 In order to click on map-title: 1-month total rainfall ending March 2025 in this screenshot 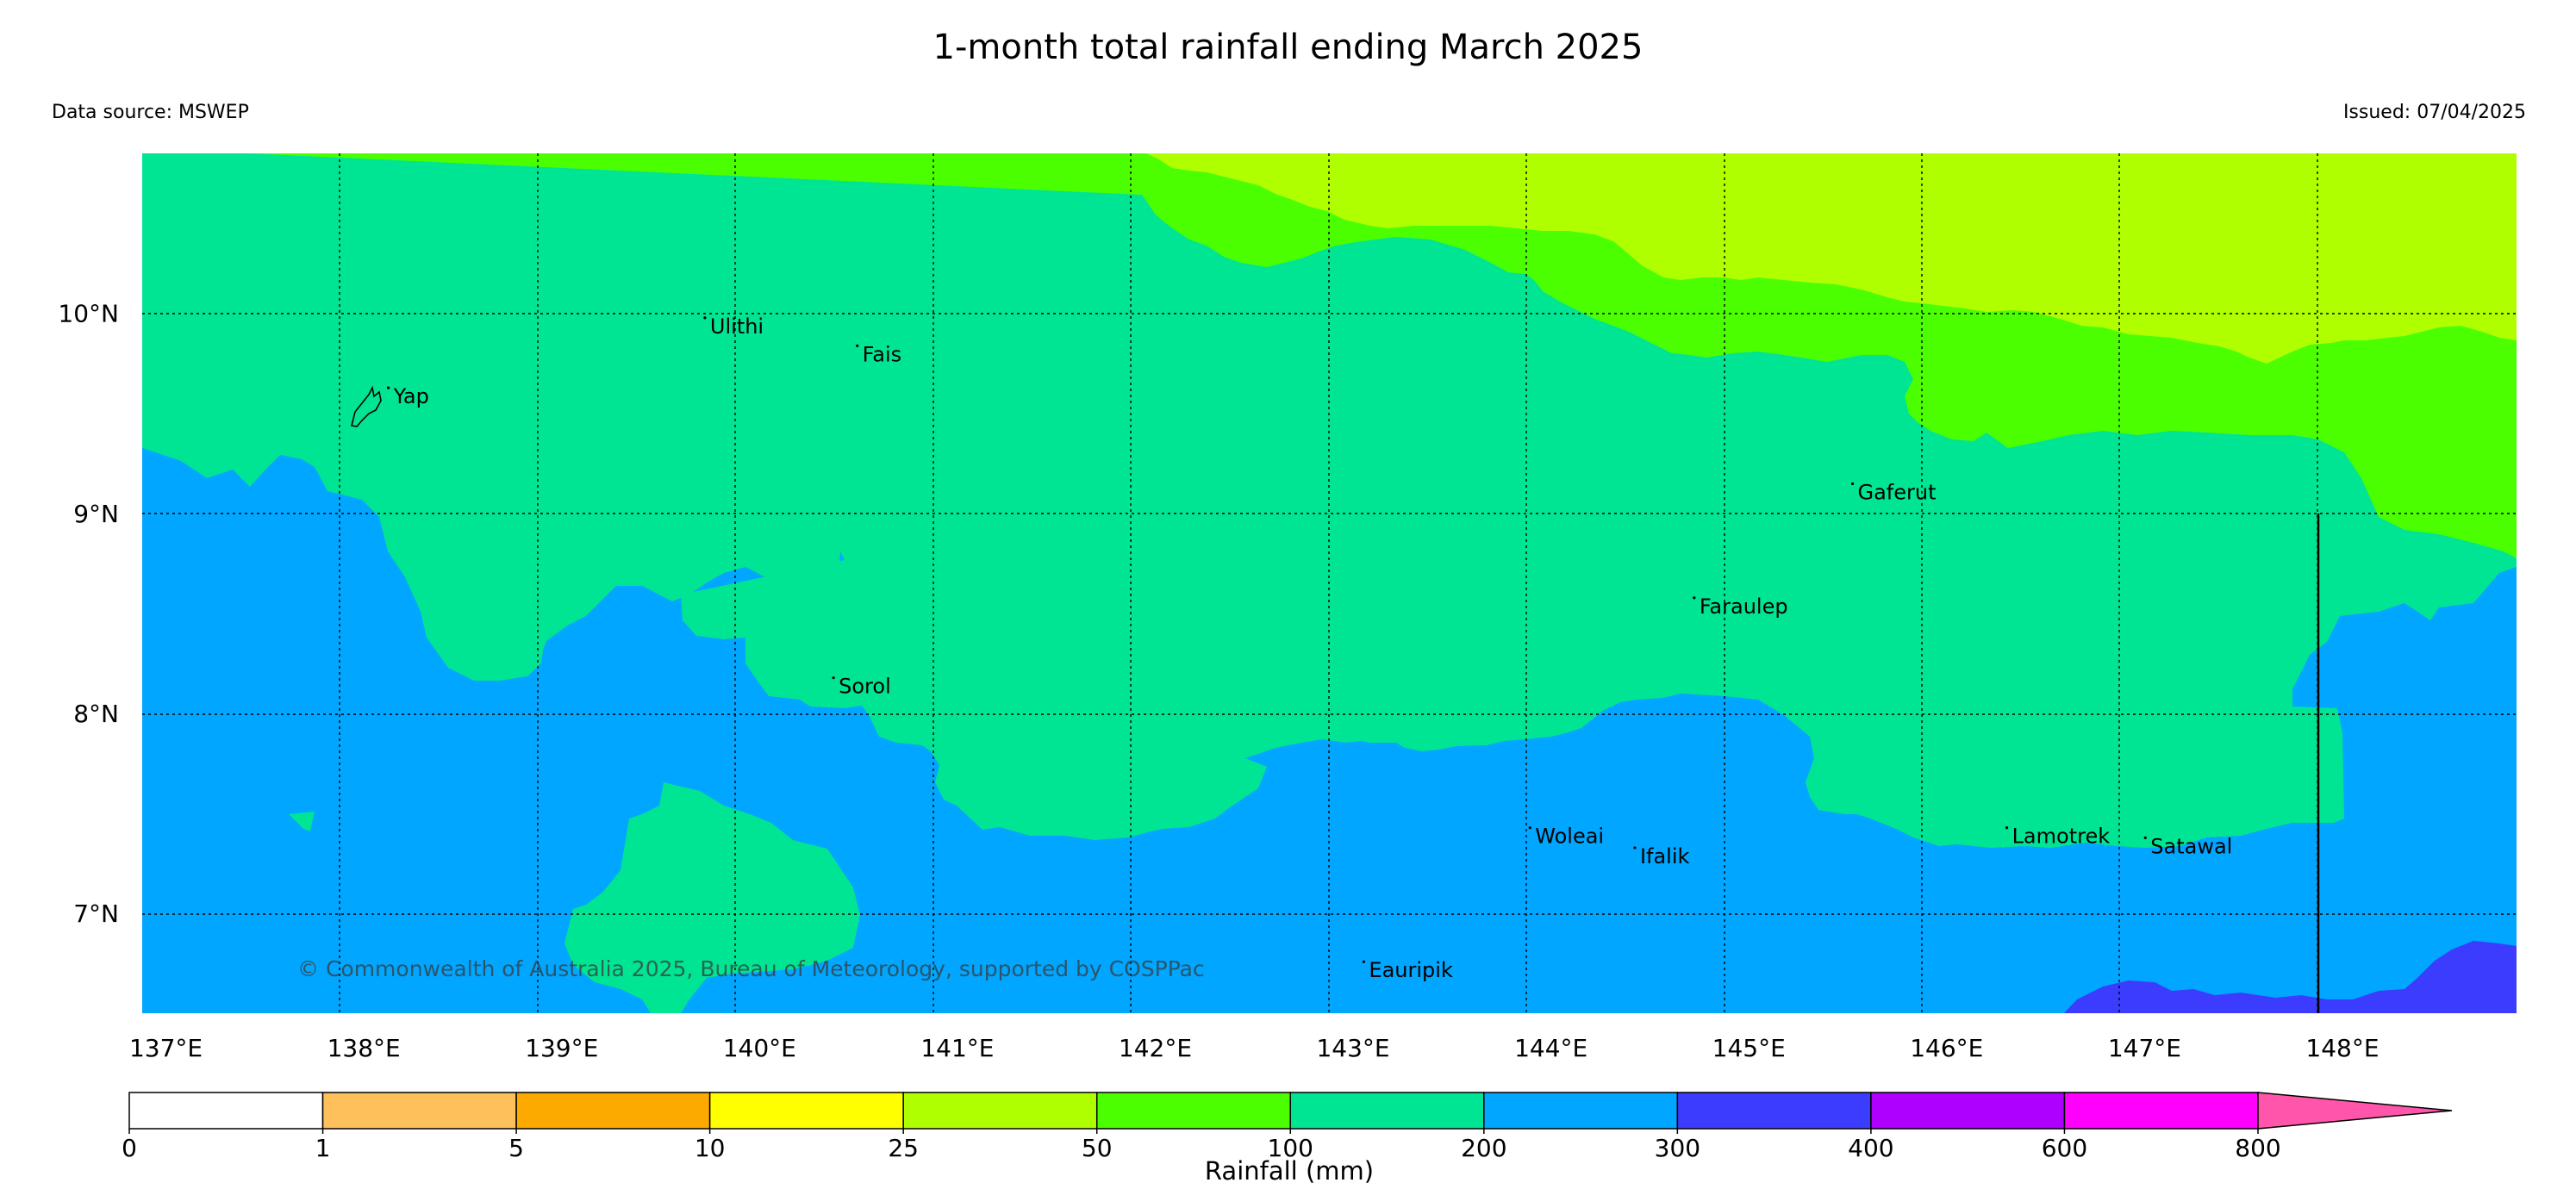, I will do `click(1288, 47)`.